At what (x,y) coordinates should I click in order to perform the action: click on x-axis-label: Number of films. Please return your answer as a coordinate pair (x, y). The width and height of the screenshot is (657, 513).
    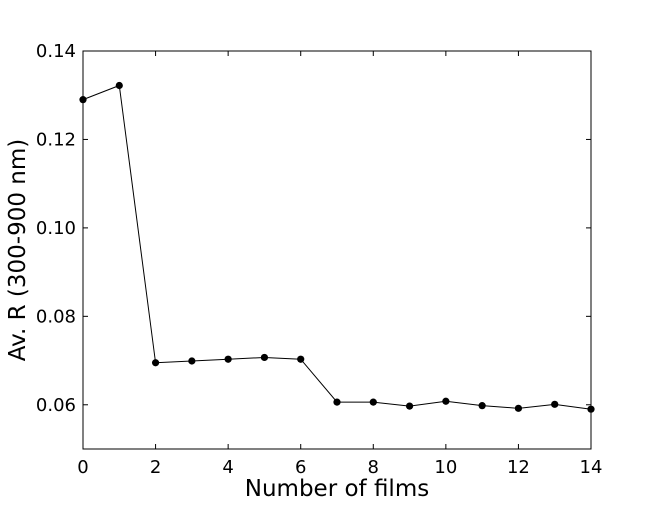
    Looking at the image, I should click on (337, 489).